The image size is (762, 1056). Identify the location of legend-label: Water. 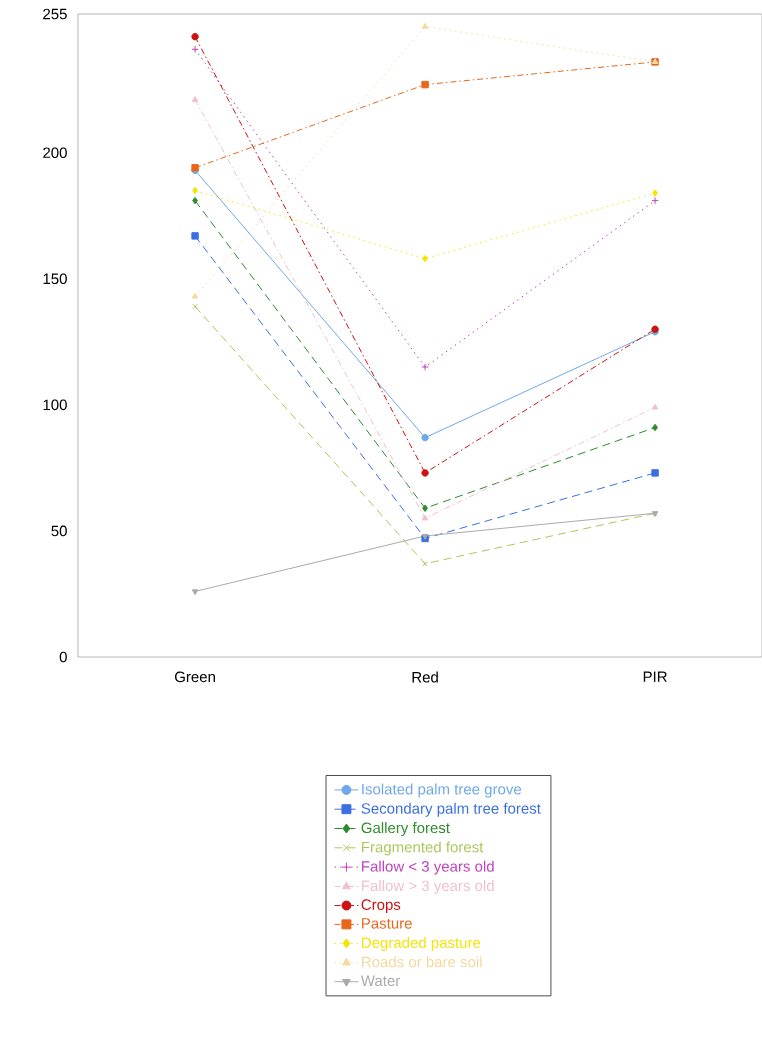
(380, 981).